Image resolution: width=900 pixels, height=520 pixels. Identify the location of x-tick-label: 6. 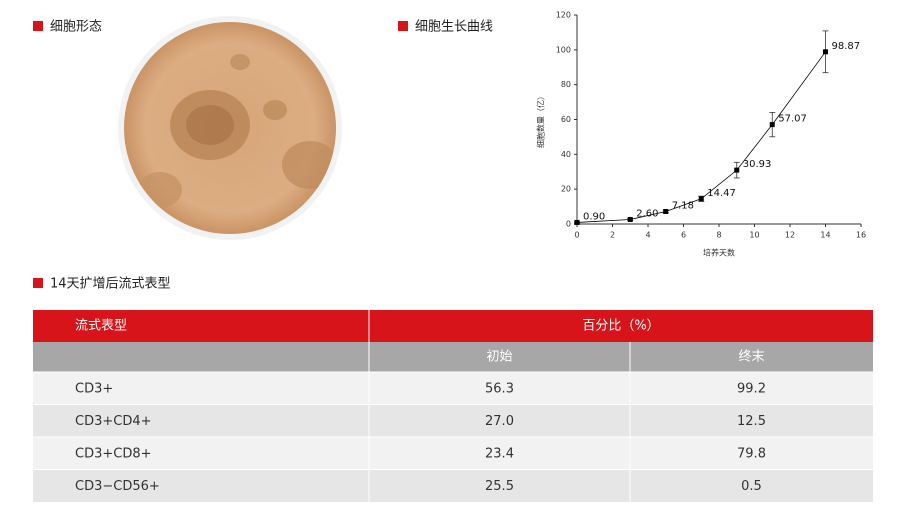
(683, 235).